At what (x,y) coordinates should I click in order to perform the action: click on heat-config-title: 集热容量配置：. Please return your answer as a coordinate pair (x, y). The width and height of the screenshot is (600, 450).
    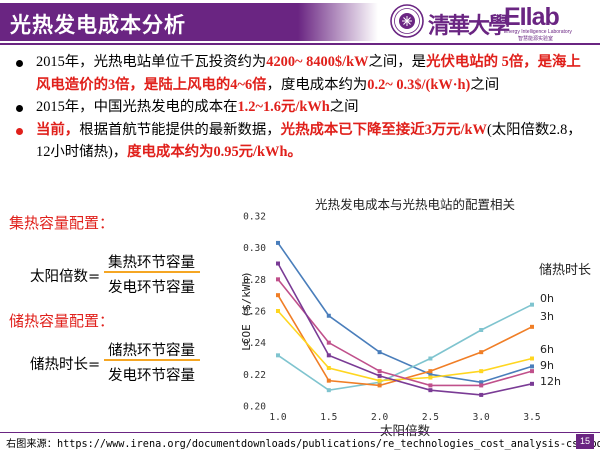
    Looking at the image, I should click on (62, 223).